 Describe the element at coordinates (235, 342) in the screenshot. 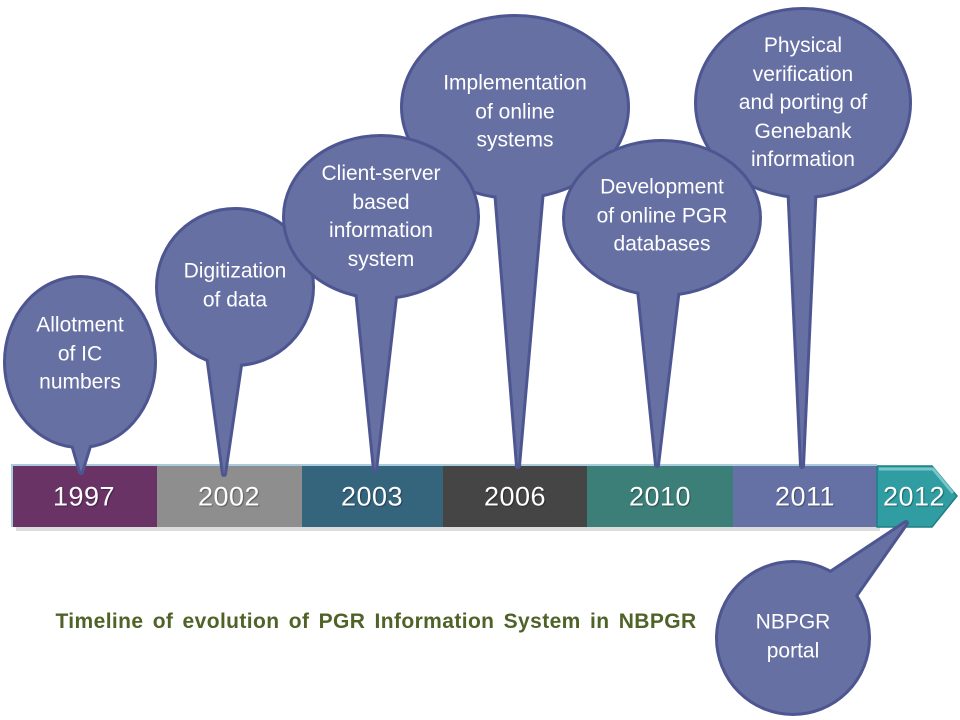

I see `bubble-2002` at that location.